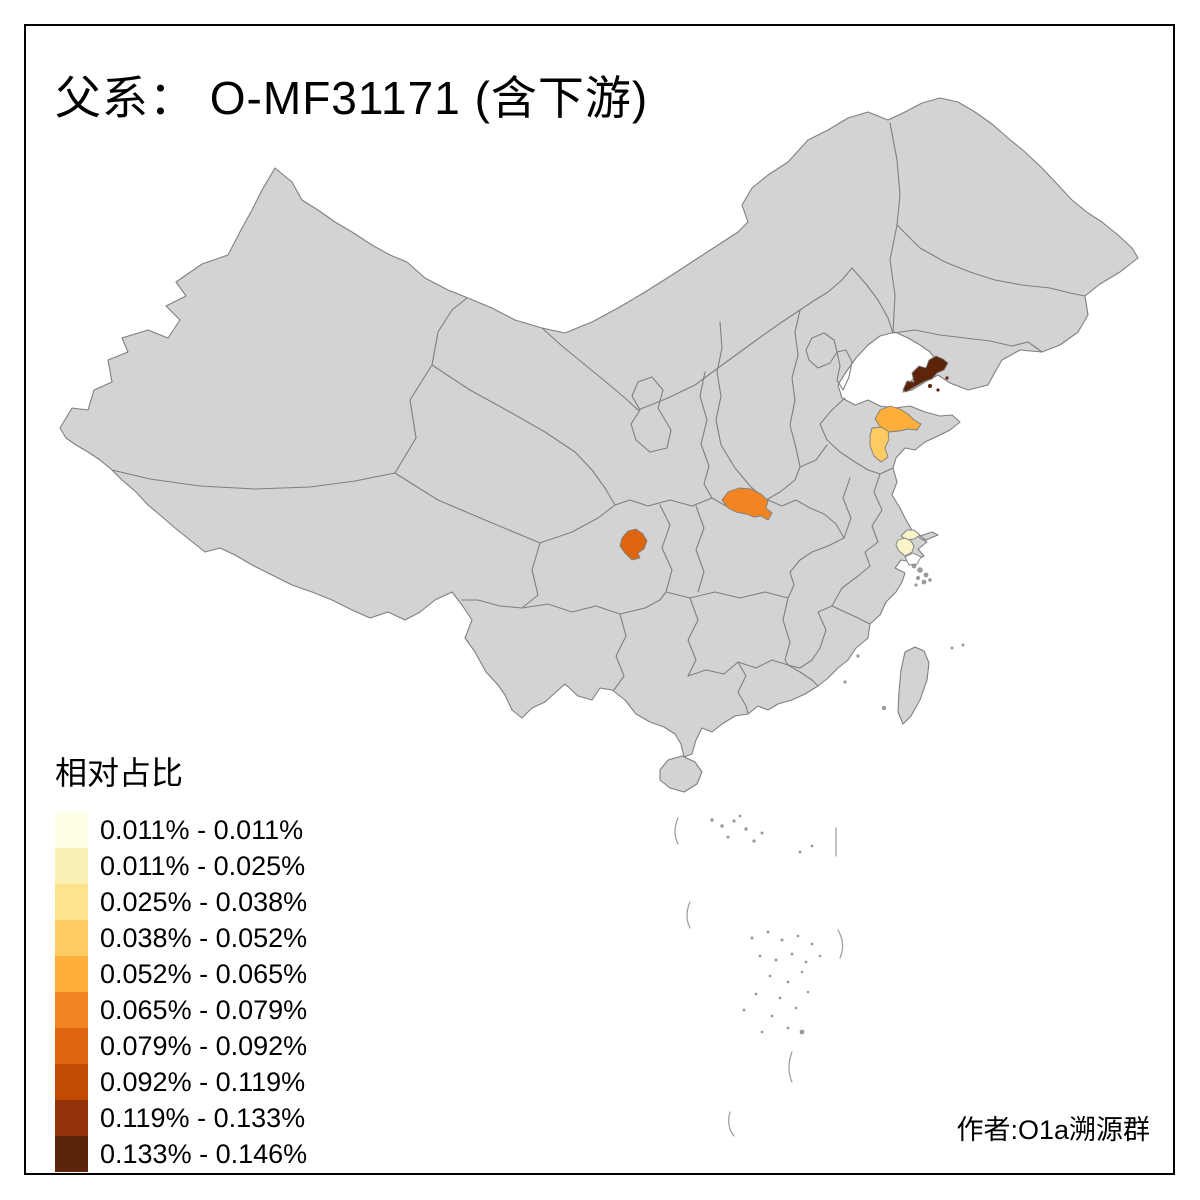 Image resolution: width=1200 pixels, height=1200 pixels. I want to click on legend-label: 0.011% - 0.025%, so click(203, 865).